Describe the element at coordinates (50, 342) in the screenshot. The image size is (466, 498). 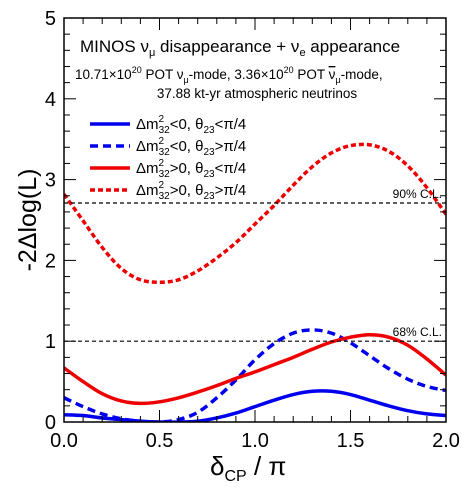
I see `y-tick-label: 1` at that location.